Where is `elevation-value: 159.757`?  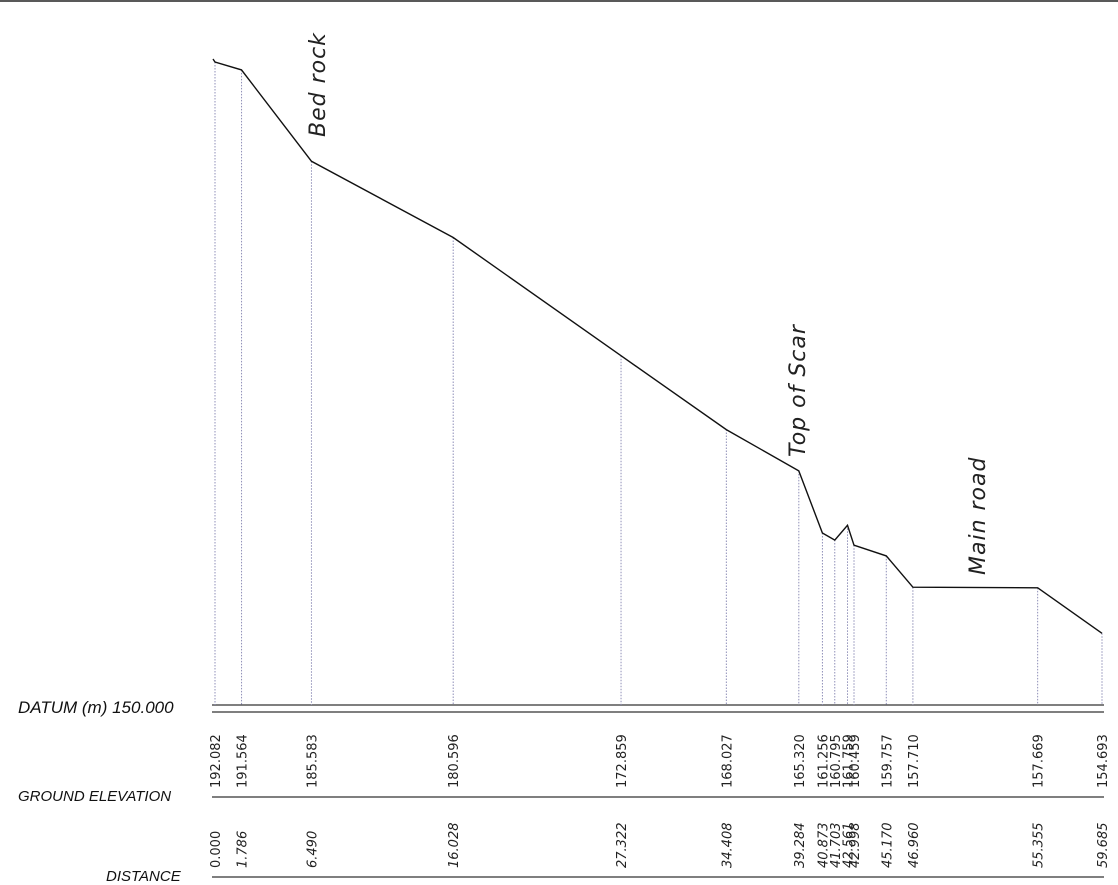
elevation-value: 159.757 is located at coordinates (887, 761).